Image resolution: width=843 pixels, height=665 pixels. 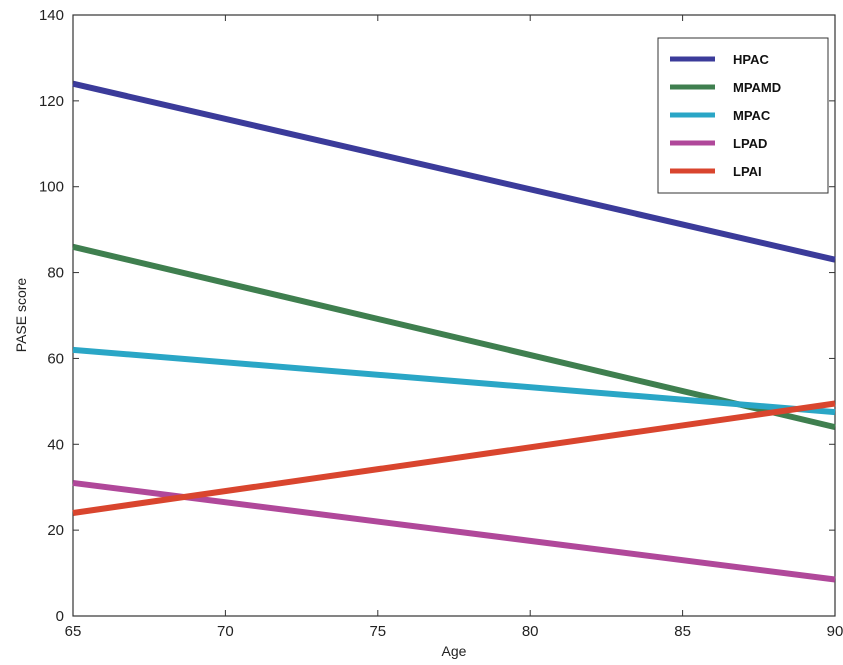 What do you see at coordinates (682, 631) in the screenshot?
I see `x-tick-label: 85` at bounding box center [682, 631].